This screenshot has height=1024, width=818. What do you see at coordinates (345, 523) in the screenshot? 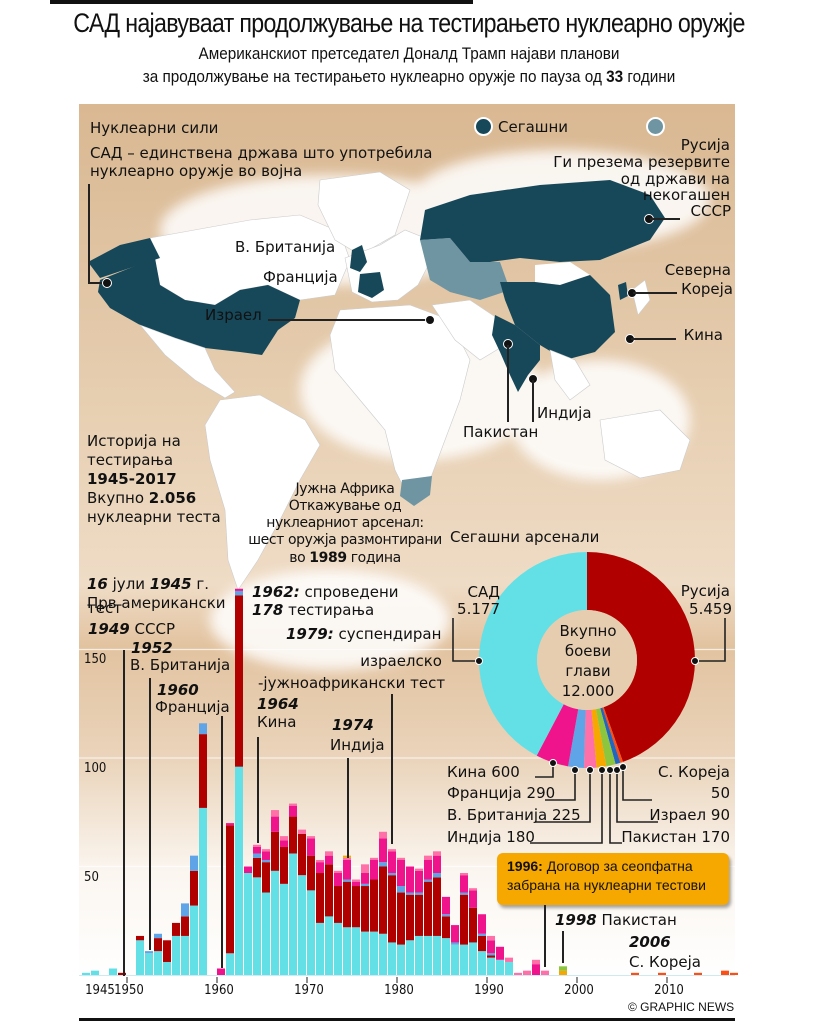
I see `south-africa-line2: нуклеарниот арсенал:` at bounding box center [345, 523].